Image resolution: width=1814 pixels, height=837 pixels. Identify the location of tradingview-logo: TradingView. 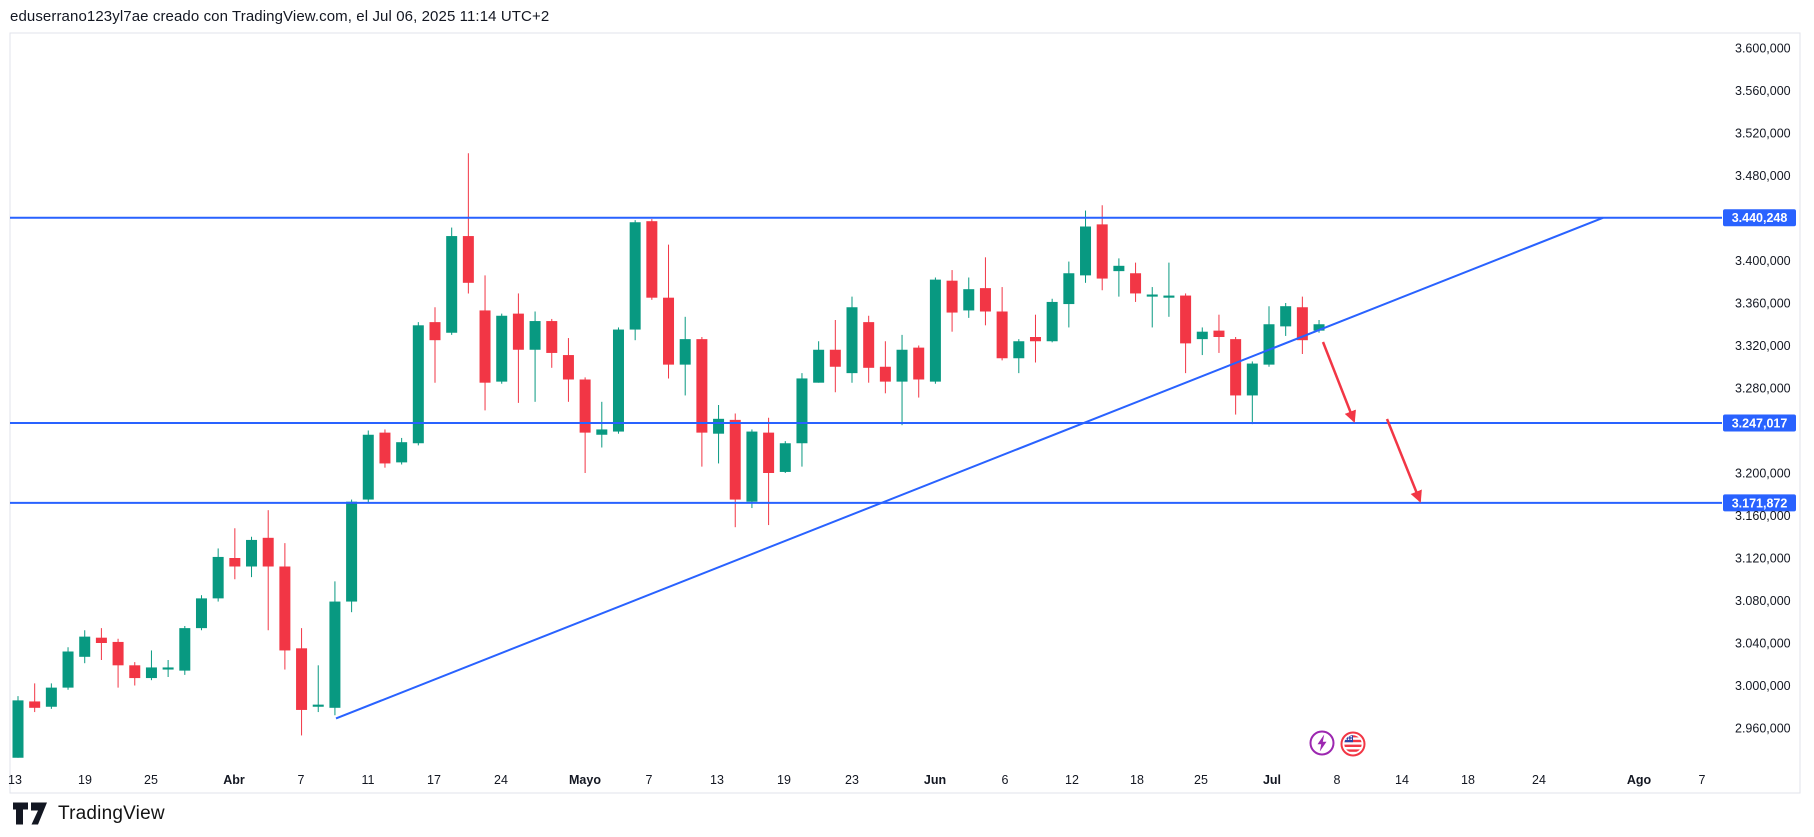
(88, 813).